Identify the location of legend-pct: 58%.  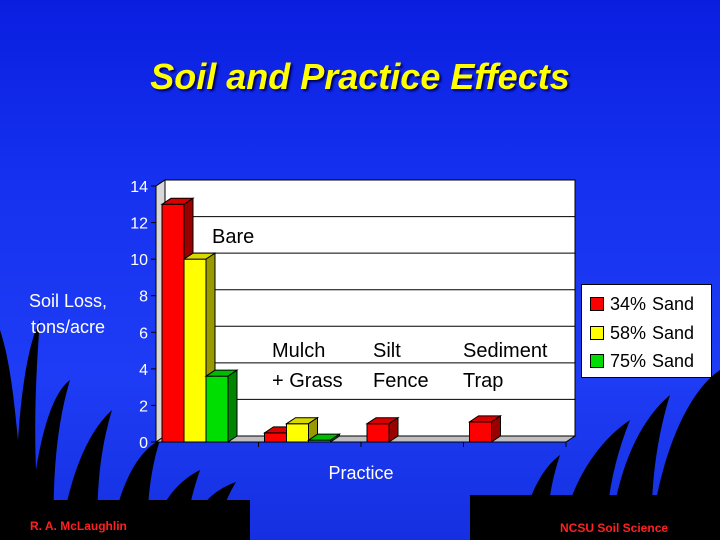
(628, 332).